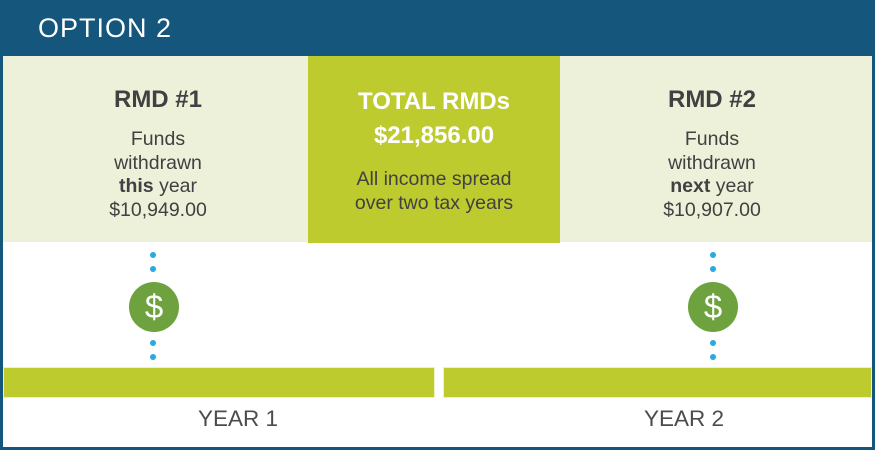 This screenshot has width=875, height=450. I want to click on year2-label: YEAR 2, so click(684, 418).